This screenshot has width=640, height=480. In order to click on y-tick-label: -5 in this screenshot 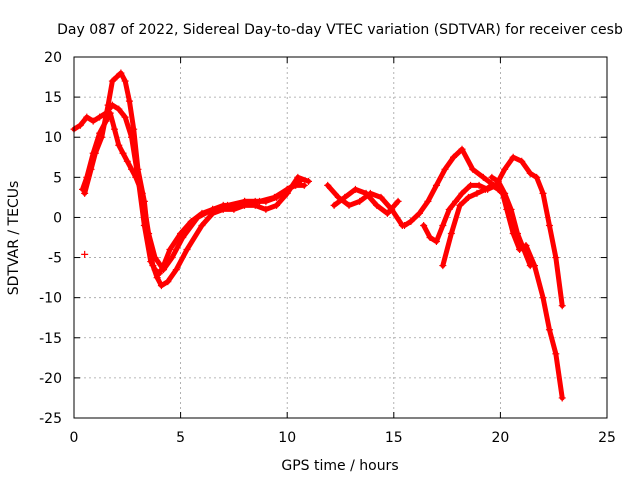, I will do `click(55, 259)`.